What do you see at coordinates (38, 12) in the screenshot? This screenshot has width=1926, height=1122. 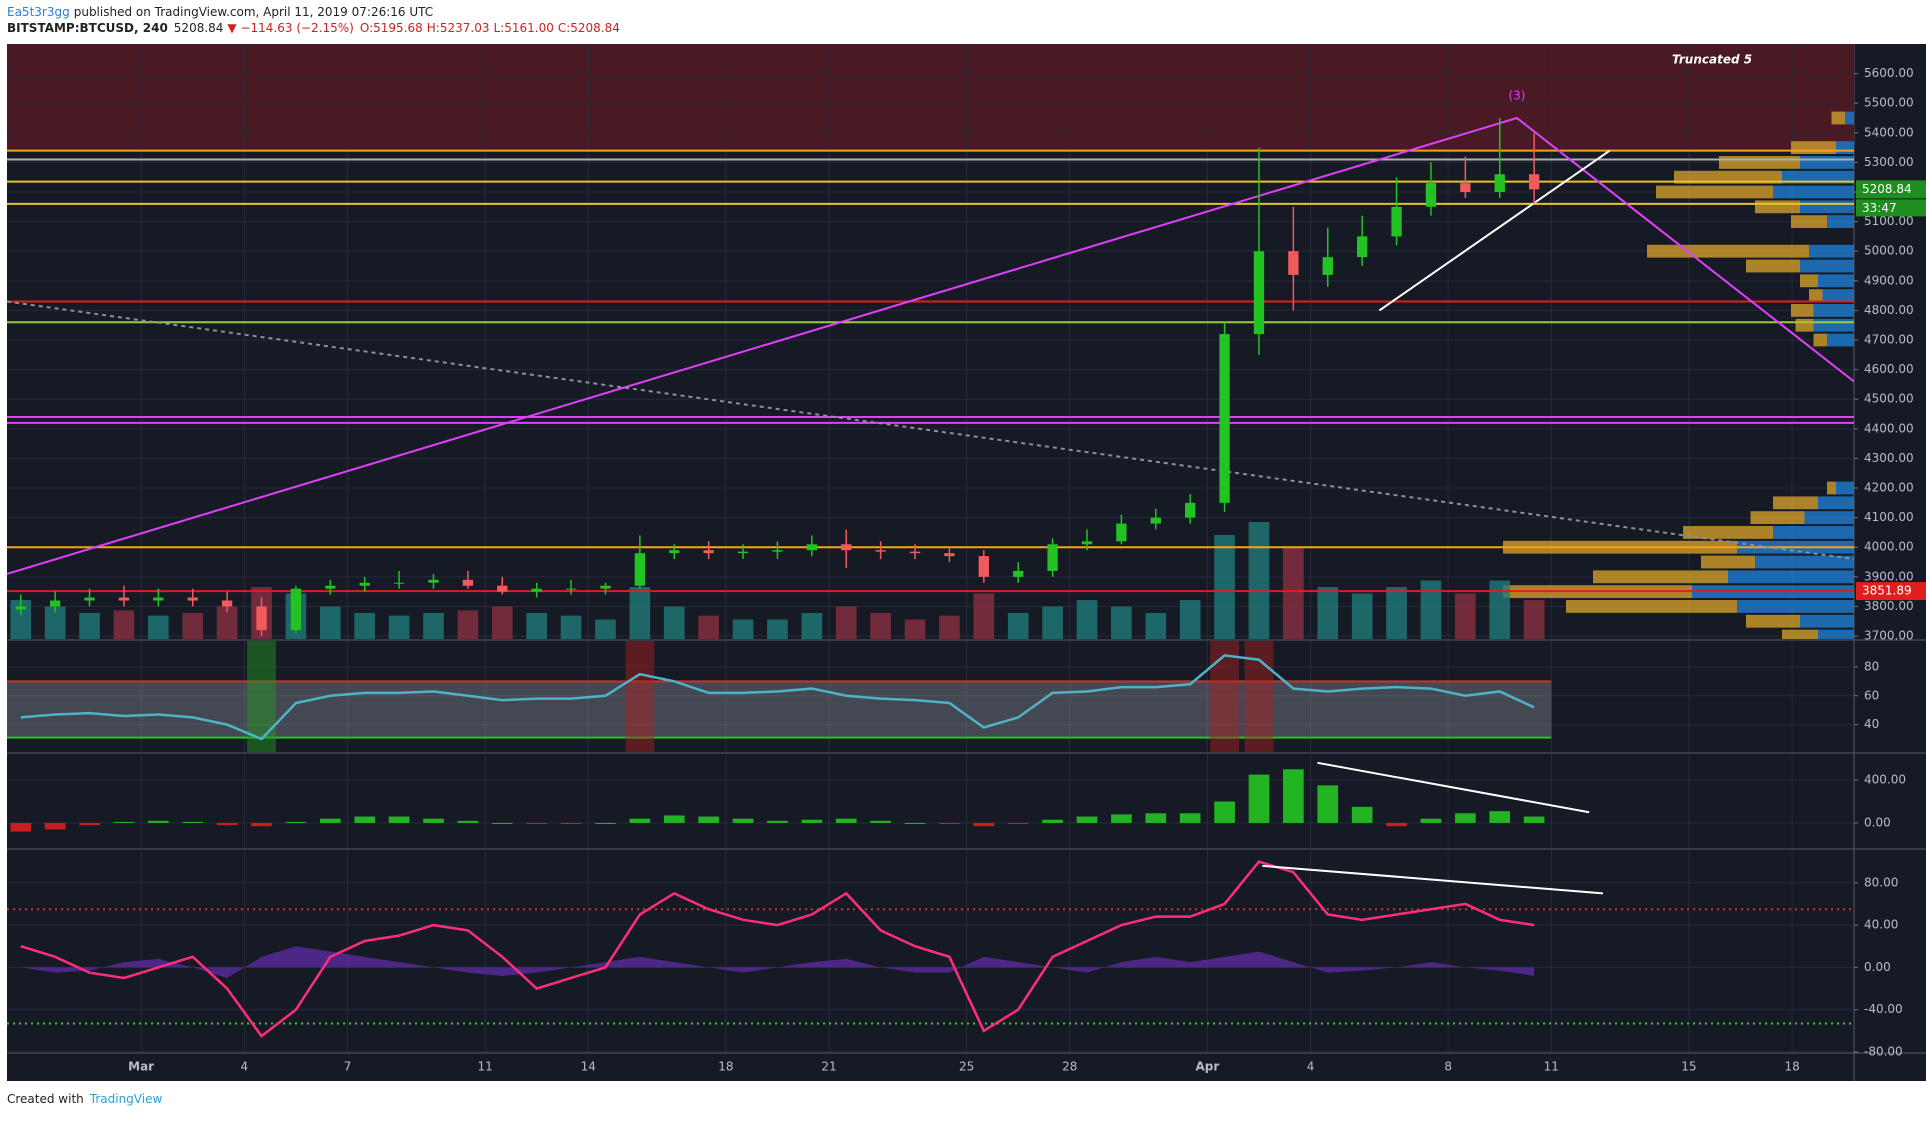 I see `author: Ea5t3r3gg` at bounding box center [38, 12].